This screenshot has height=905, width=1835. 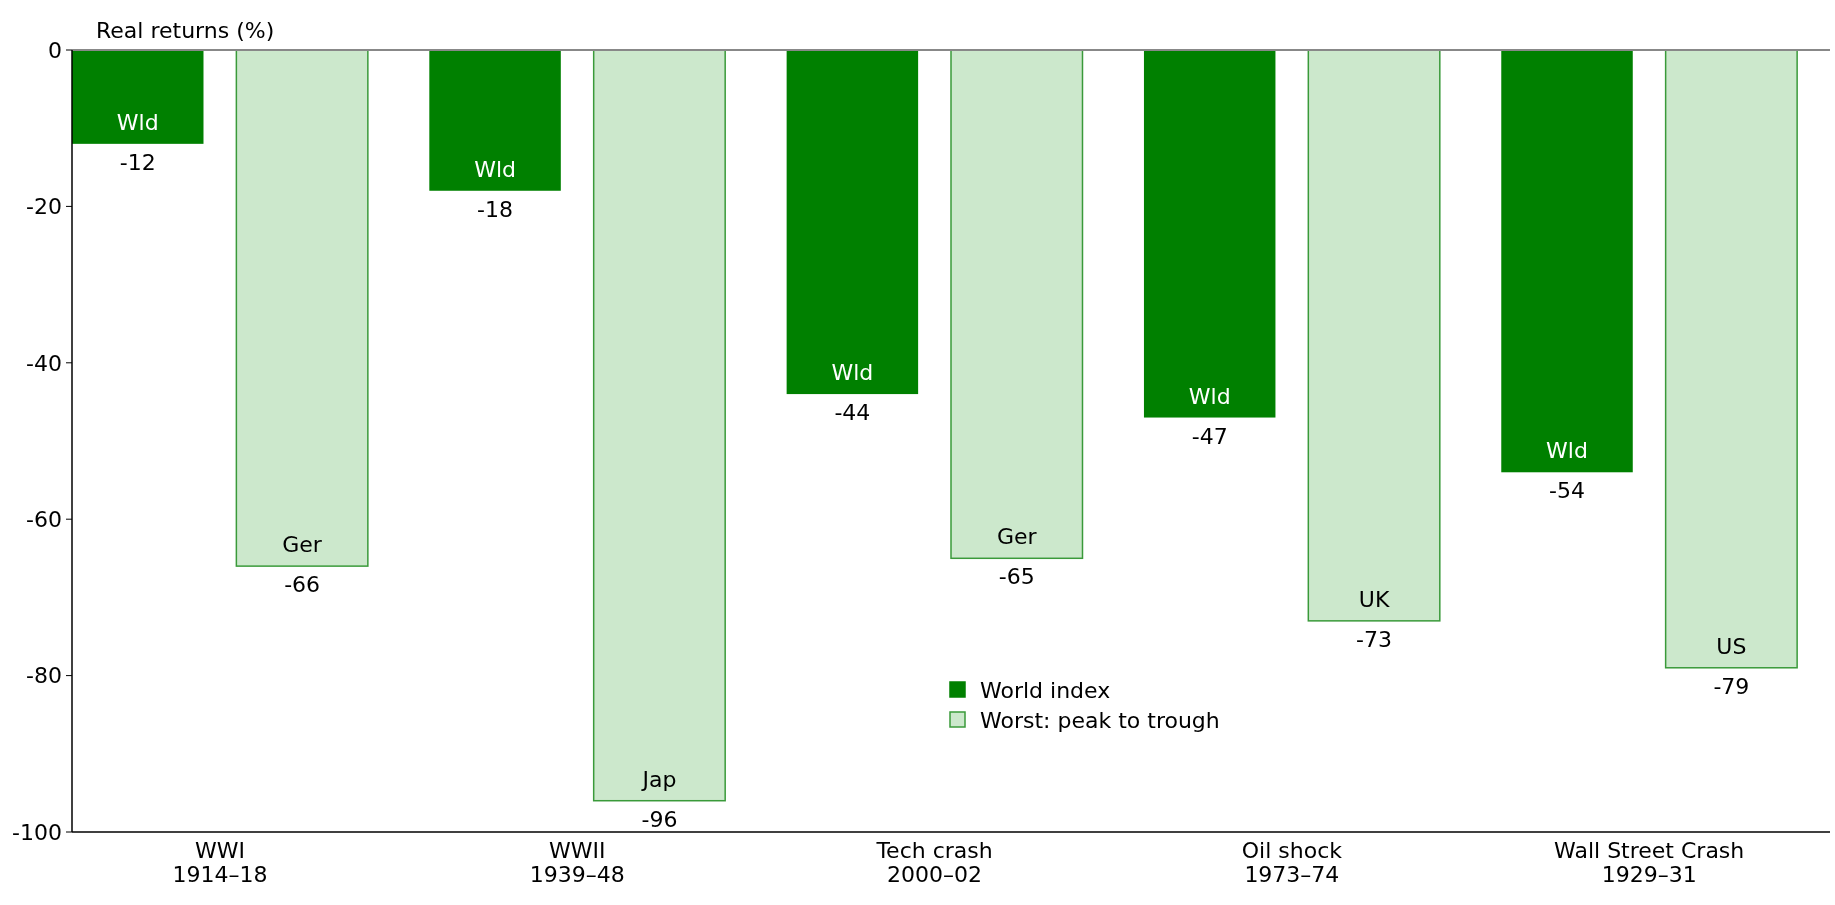 What do you see at coordinates (577, 862) in the screenshot?
I see `x-tick-label: WWII 1939–48` at bounding box center [577, 862].